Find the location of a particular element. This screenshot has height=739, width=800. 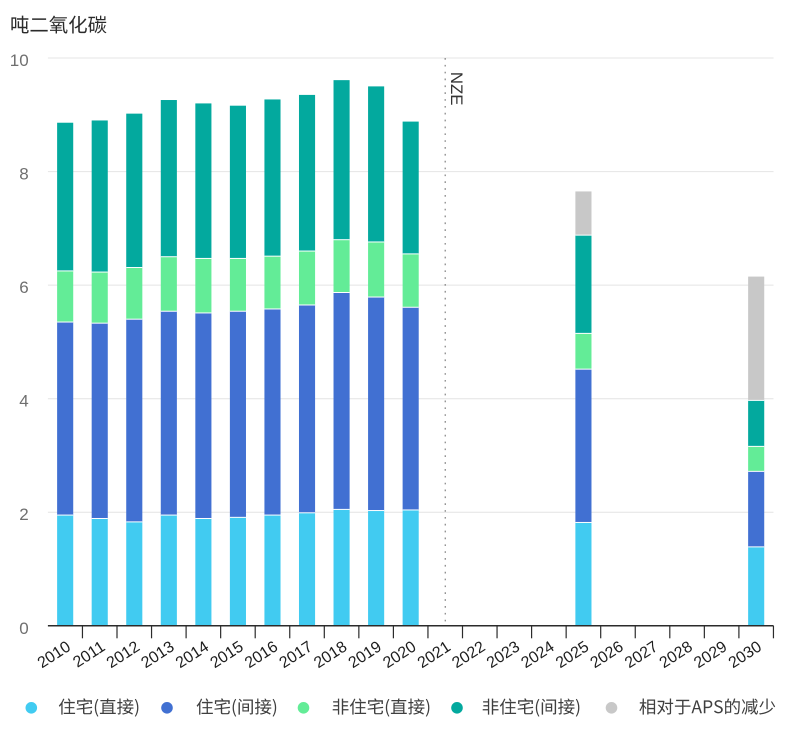

svg-text: 4 is located at coordinates (23, 401).